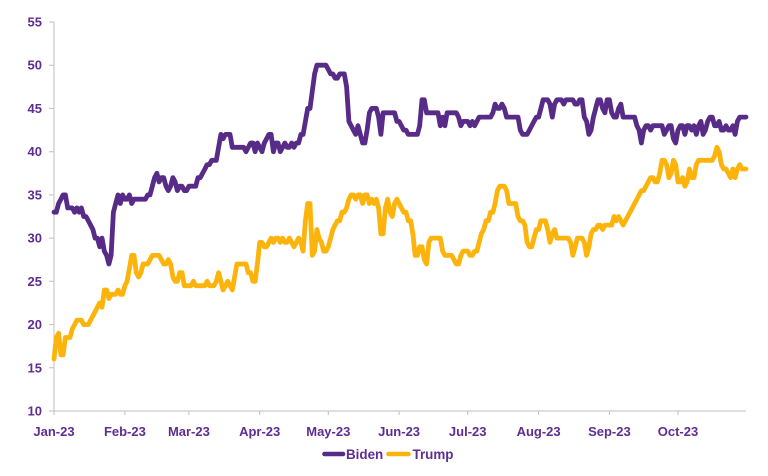 Image resolution: width=768 pixels, height=476 pixels. I want to click on svg-text: Sep-23, so click(609, 431).